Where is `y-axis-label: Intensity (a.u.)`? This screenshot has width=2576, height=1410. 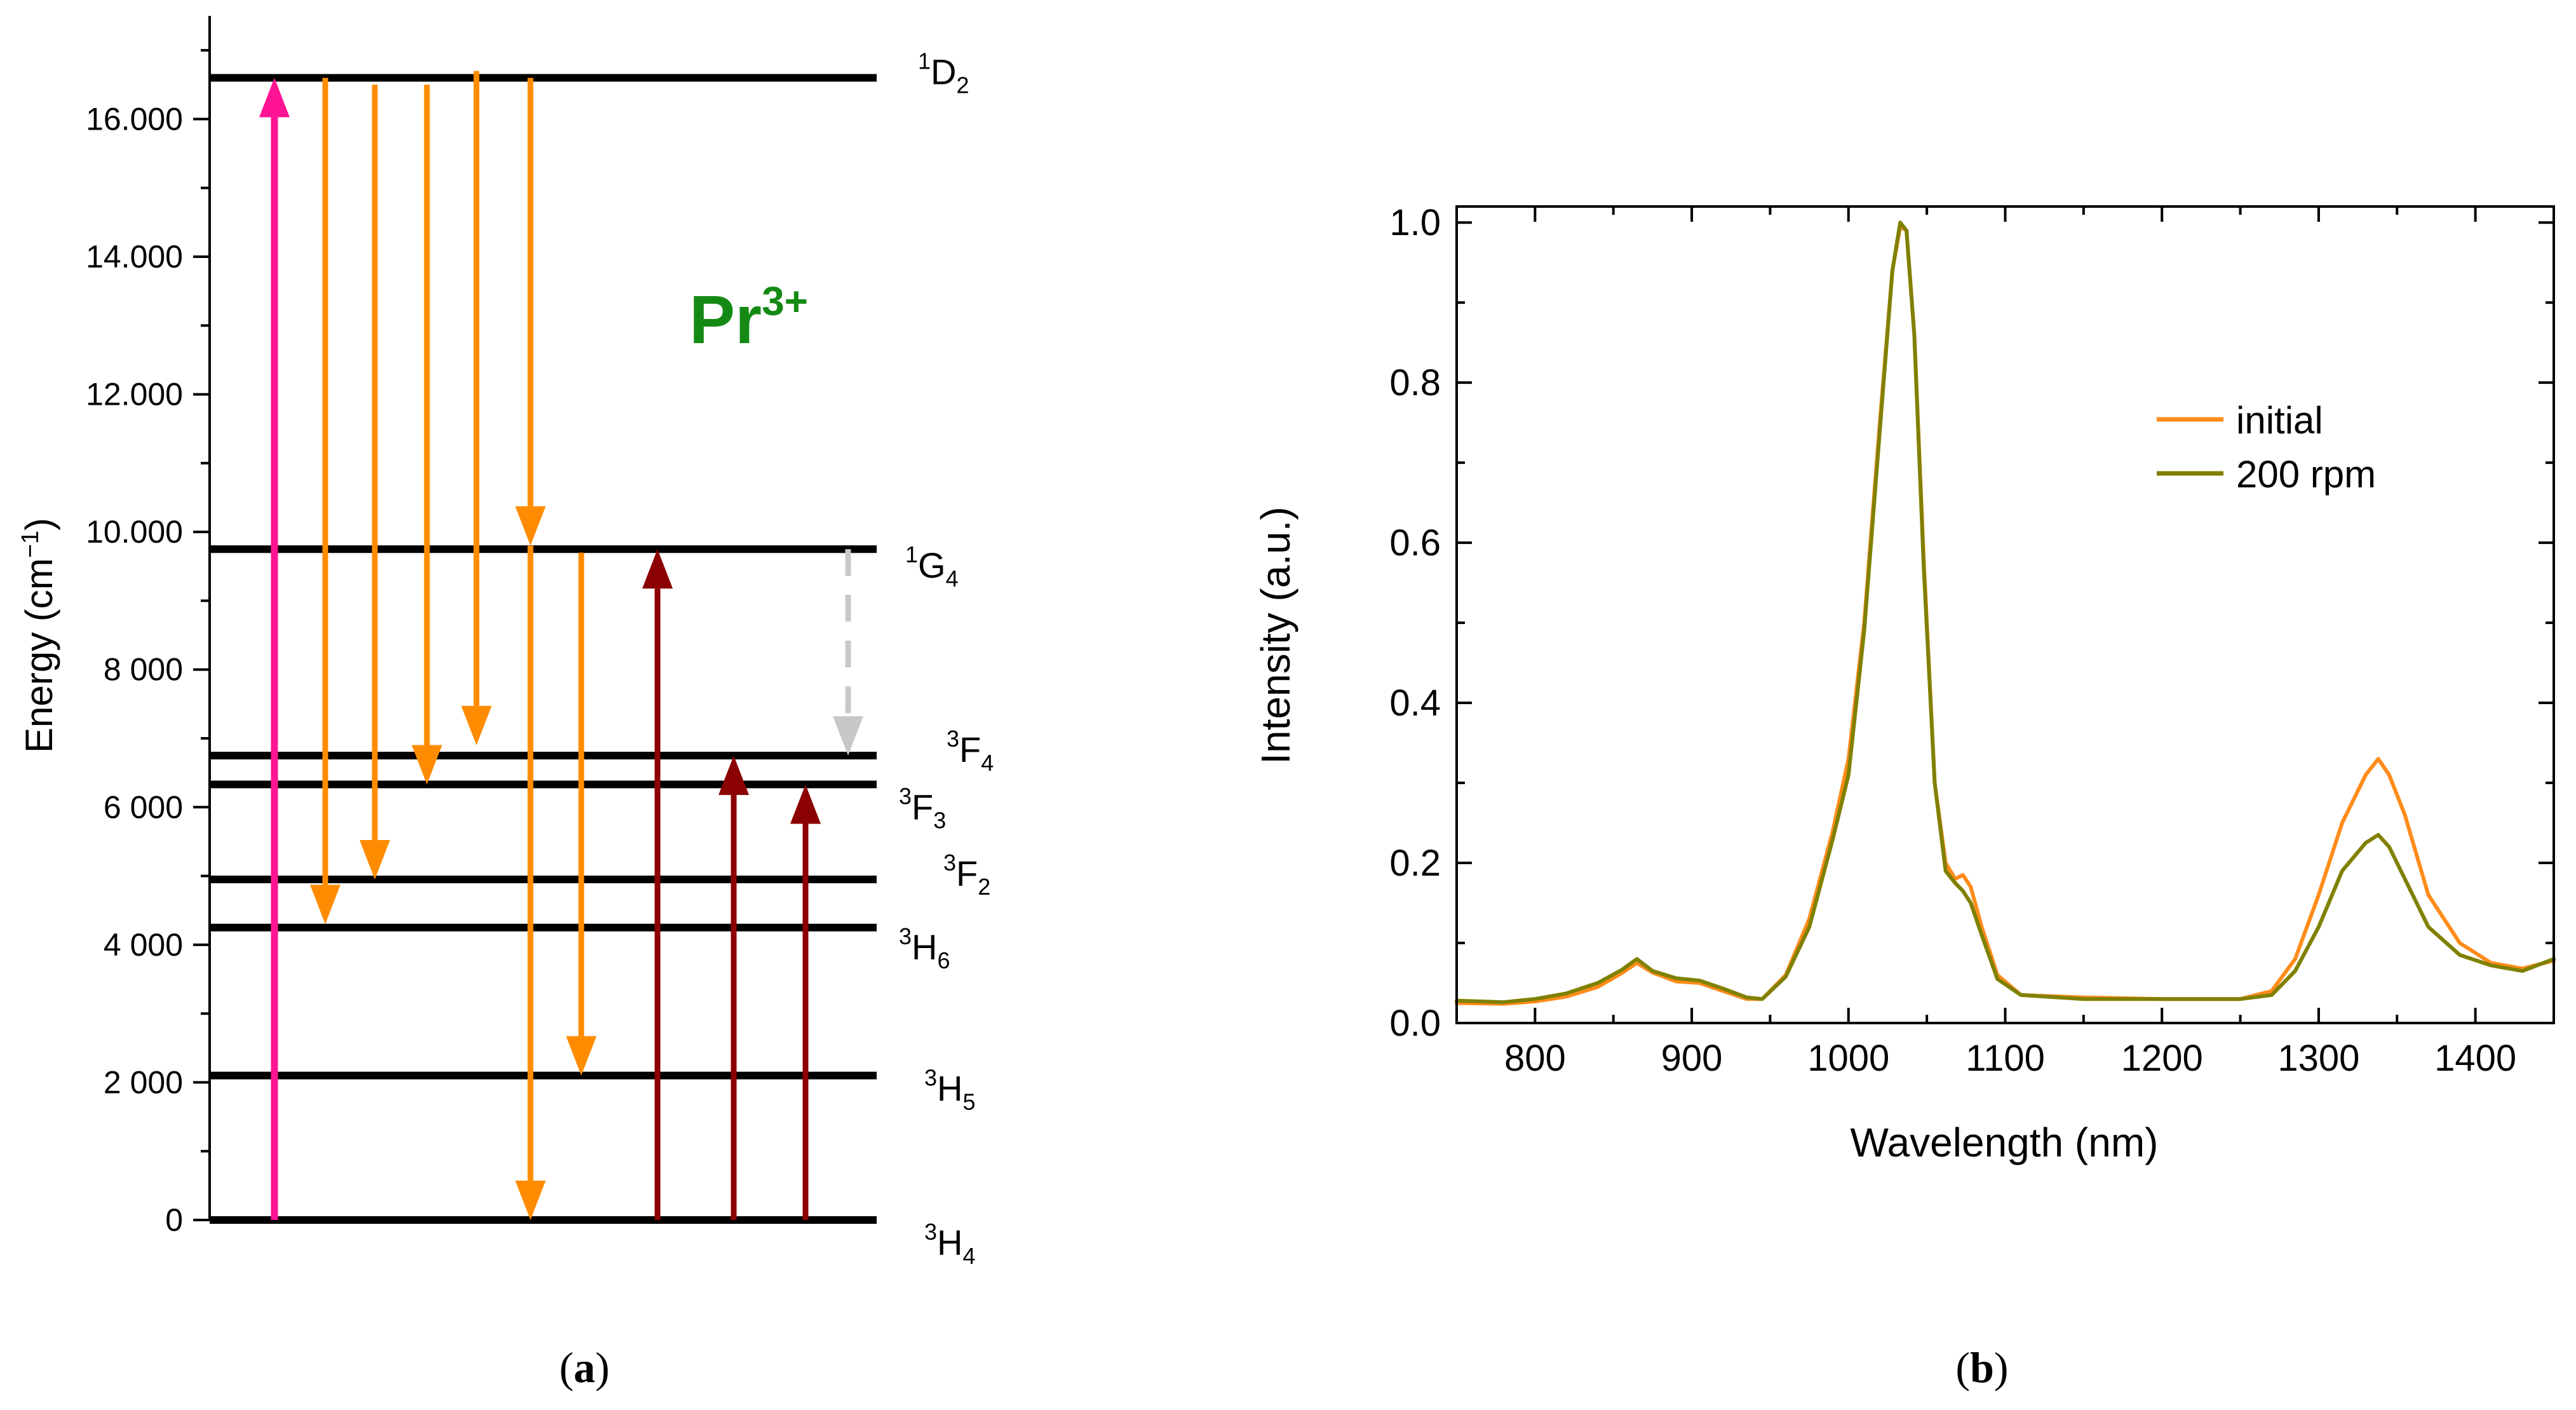
y-axis-label: Intensity (a.u.) is located at coordinates (1275, 635).